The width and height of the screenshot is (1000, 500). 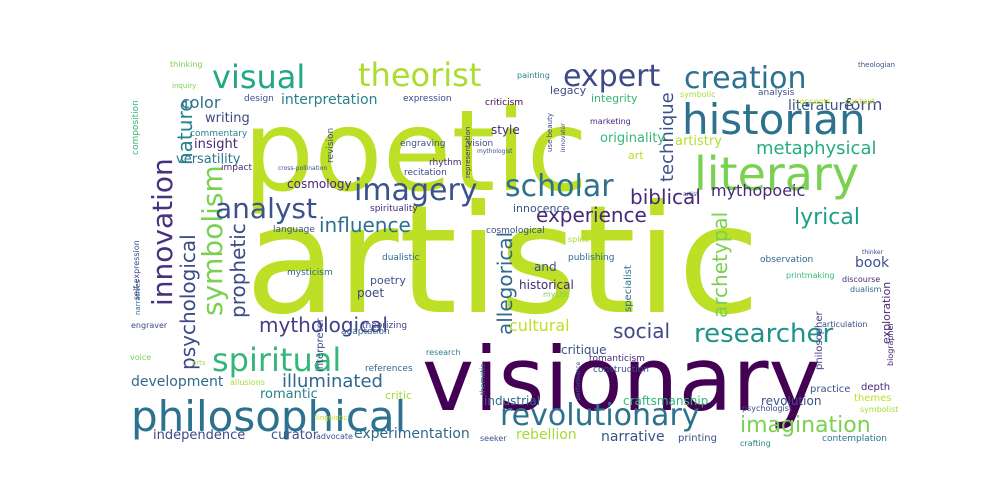 What do you see at coordinates (388, 280) in the screenshot?
I see `word-poetry: poetry` at bounding box center [388, 280].